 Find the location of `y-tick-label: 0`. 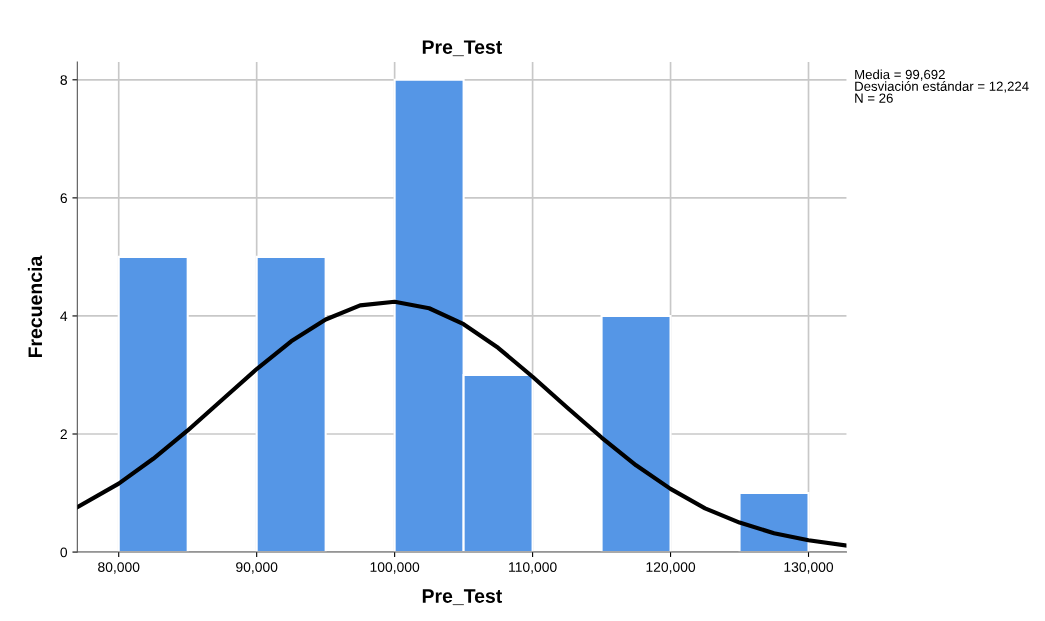

y-tick-label: 0 is located at coordinates (64, 552).